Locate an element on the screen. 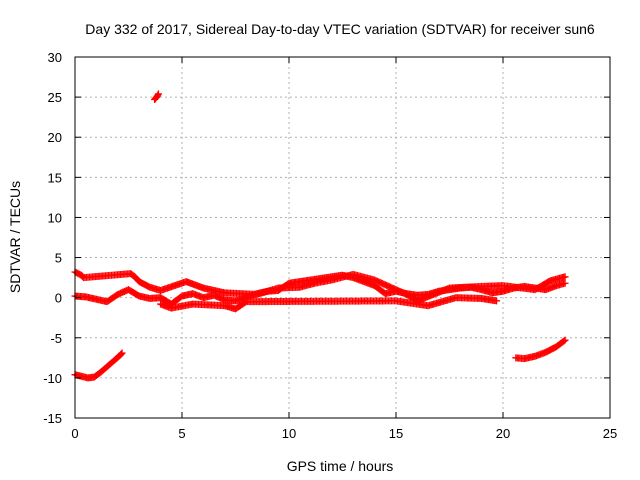 The height and width of the screenshot is (480, 640). y-tick-label: 15 is located at coordinates (55, 177).